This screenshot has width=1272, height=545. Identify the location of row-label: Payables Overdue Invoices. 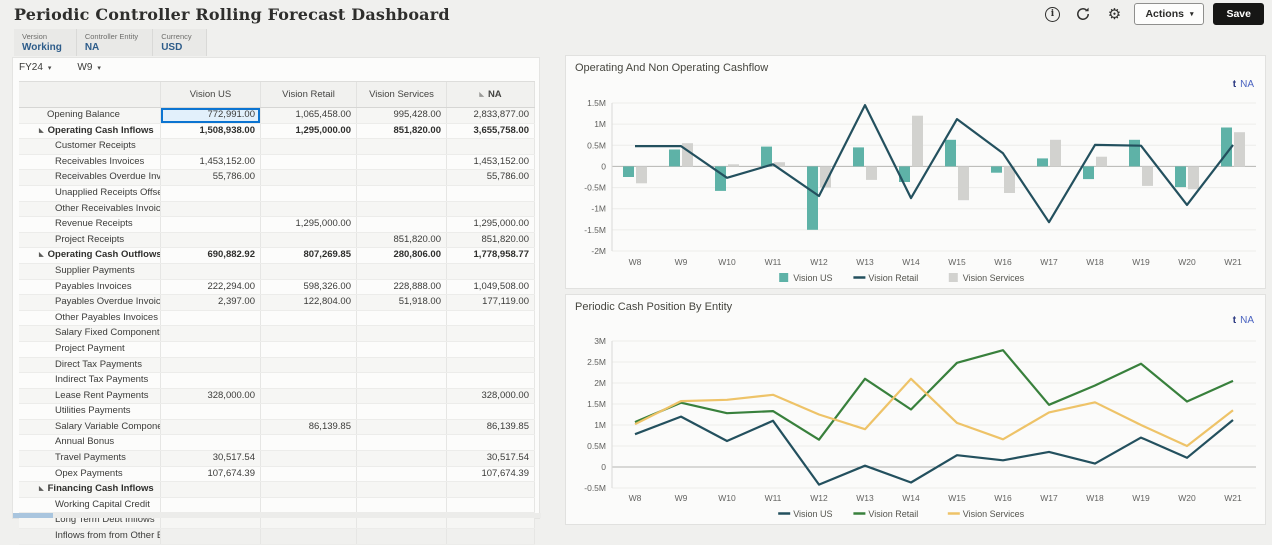
(90, 302).